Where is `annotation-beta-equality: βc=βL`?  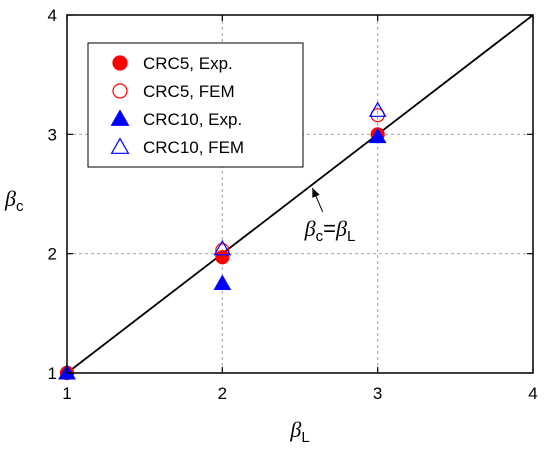 annotation-beta-equality: βc=βL is located at coordinates (330, 216).